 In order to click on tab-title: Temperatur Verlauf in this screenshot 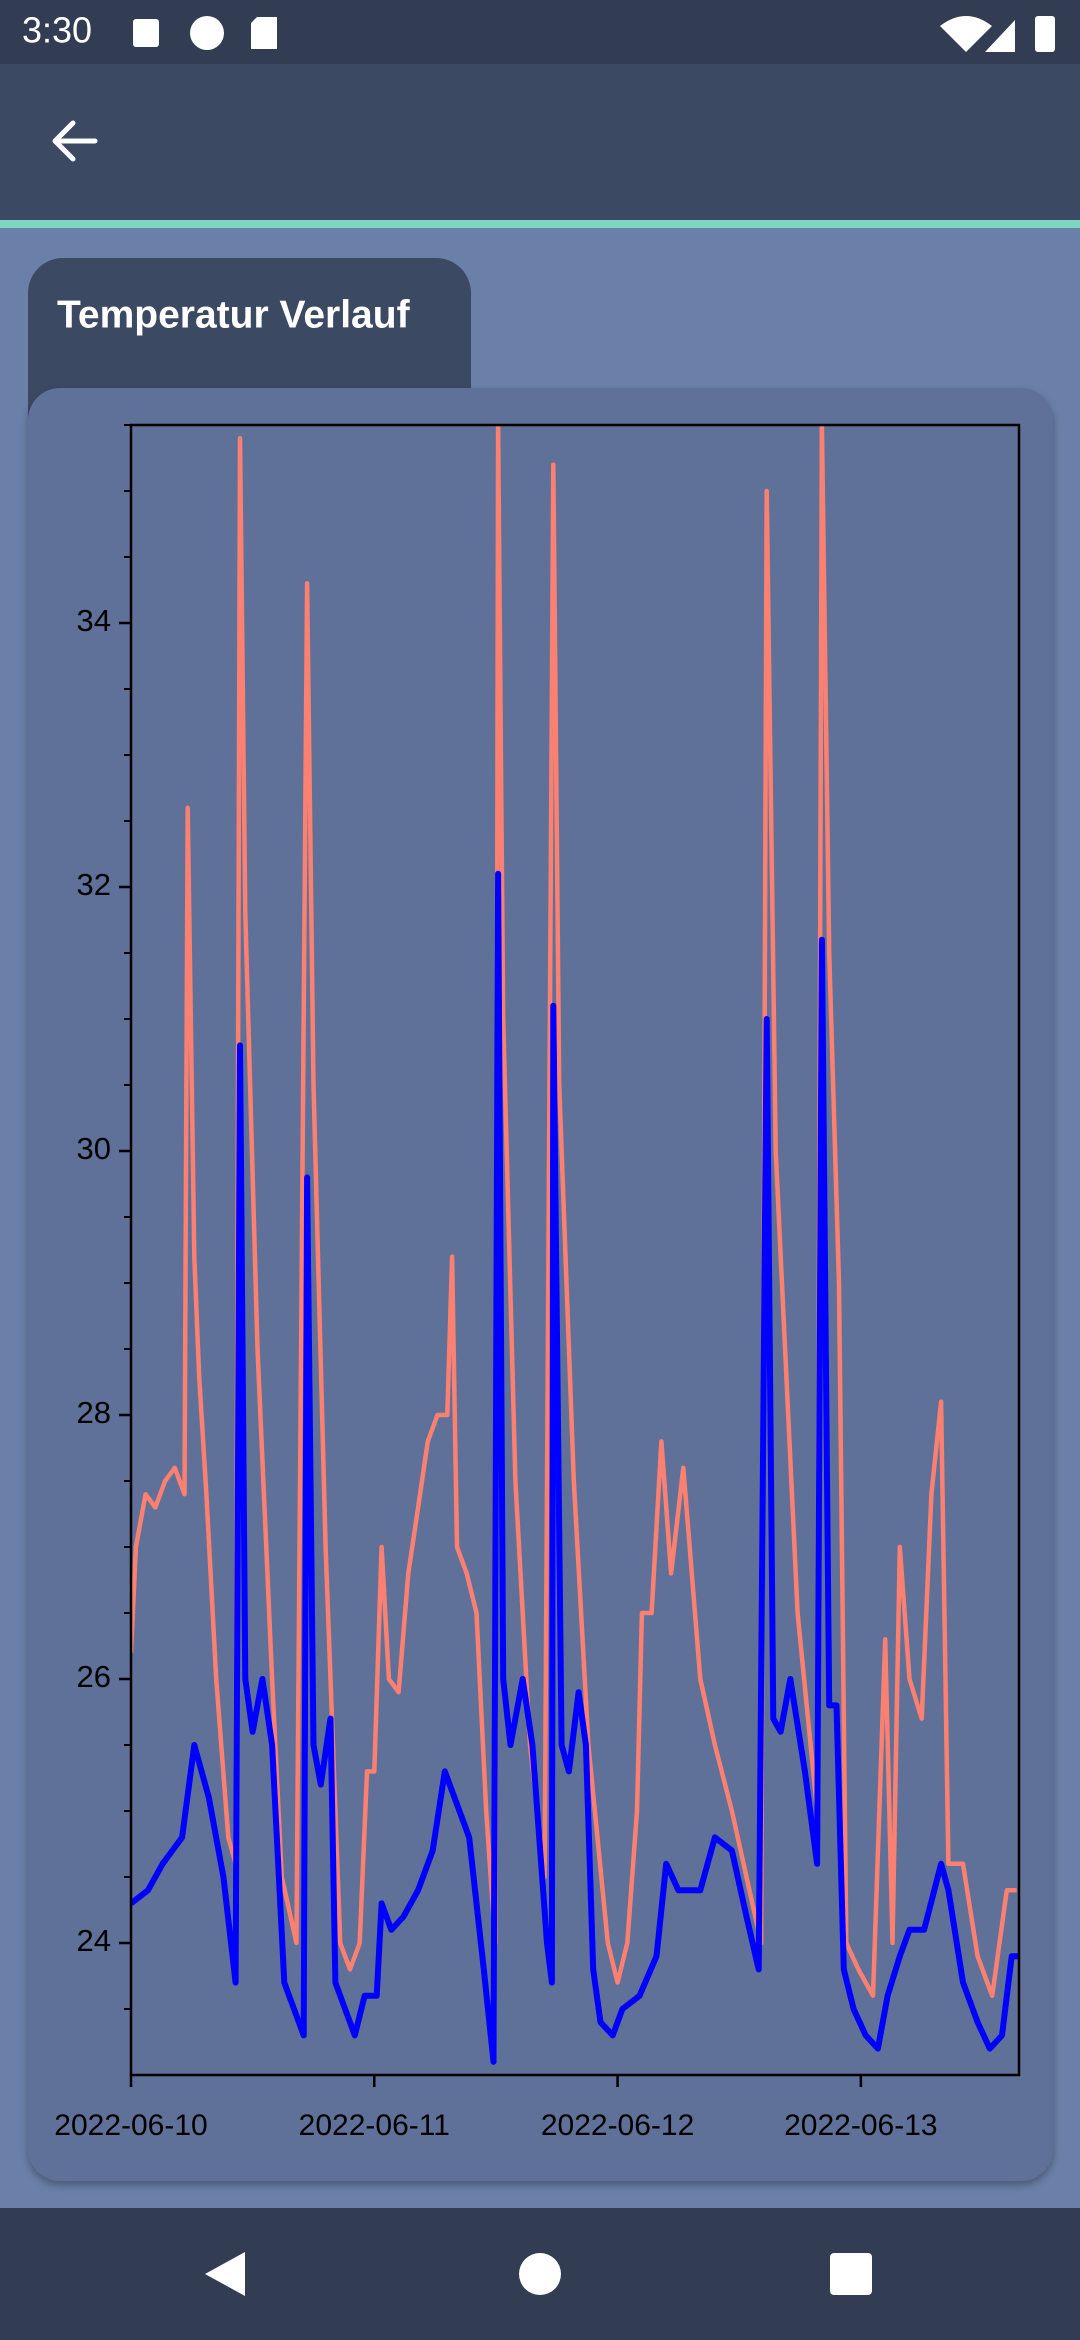, I will do `click(234, 314)`.